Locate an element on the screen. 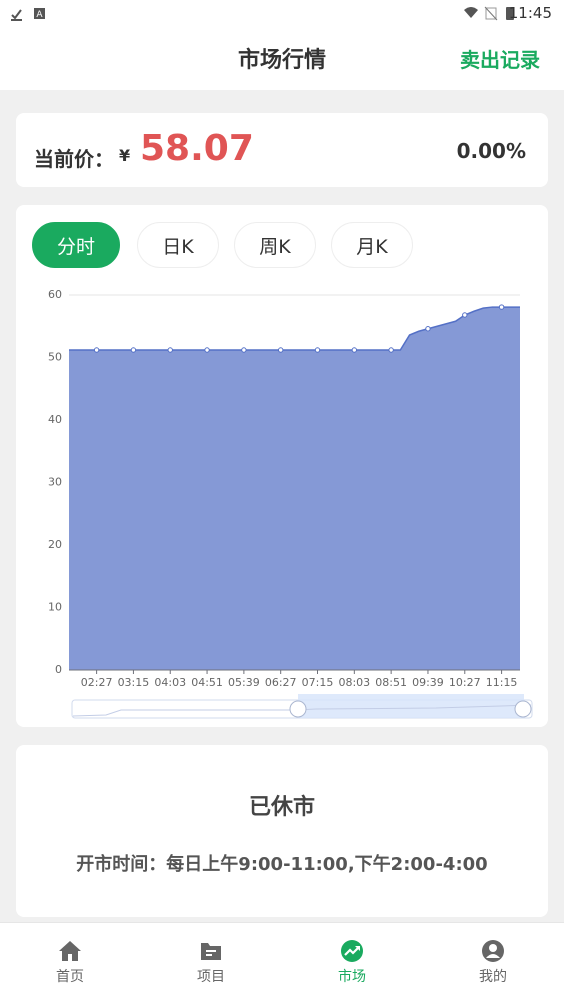 The width and height of the screenshot is (564, 1003). x-tick-label: 03:15 is located at coordinates (134, 682).